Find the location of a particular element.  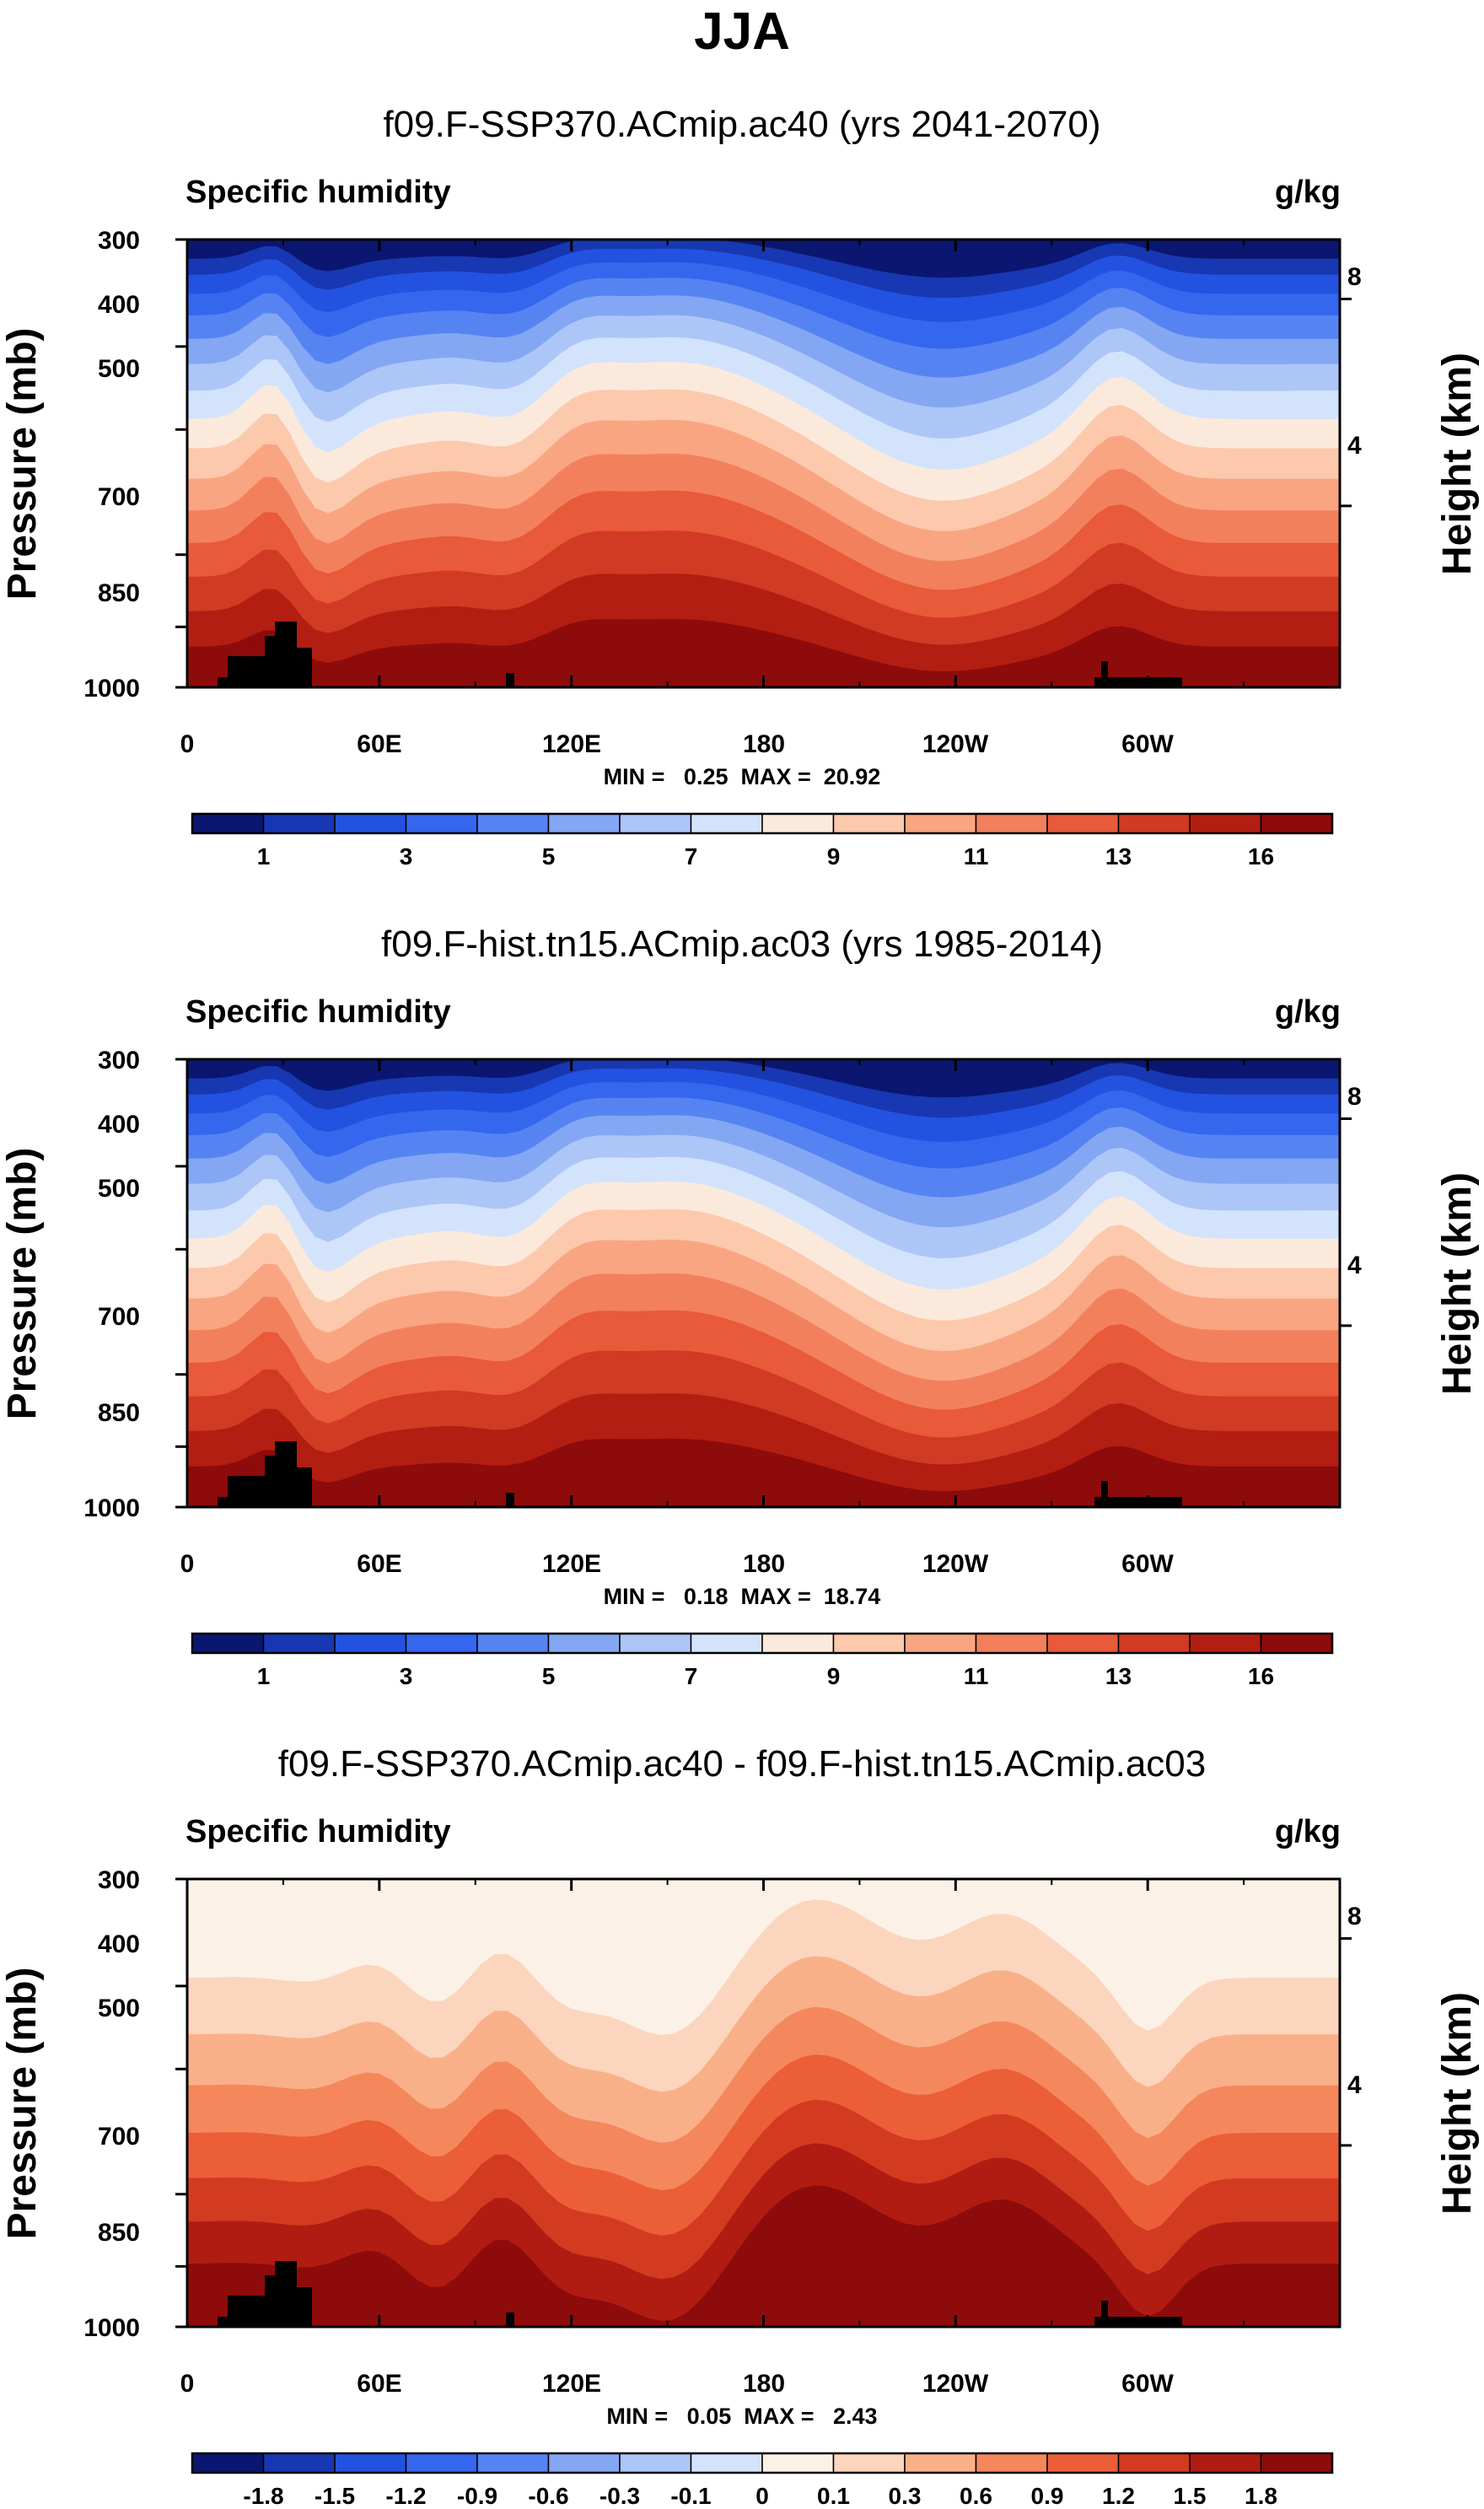

colorbar-label: 1.5 is located at coordinates (1190, 2496).